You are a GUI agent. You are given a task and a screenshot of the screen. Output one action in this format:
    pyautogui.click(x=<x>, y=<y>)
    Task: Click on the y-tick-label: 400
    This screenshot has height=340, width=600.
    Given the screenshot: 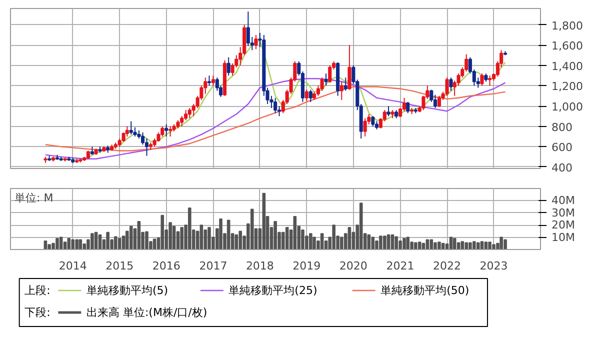 What is the action you would take?
    pyautogui.click(x=562, y=167)
    